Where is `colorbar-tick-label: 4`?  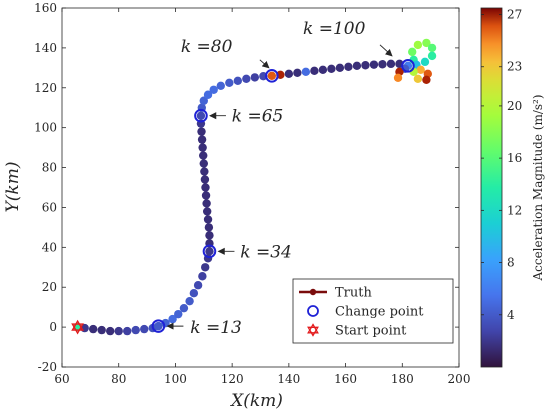 colorbar-tick-label: 4 is located at coordinates (511, 315).